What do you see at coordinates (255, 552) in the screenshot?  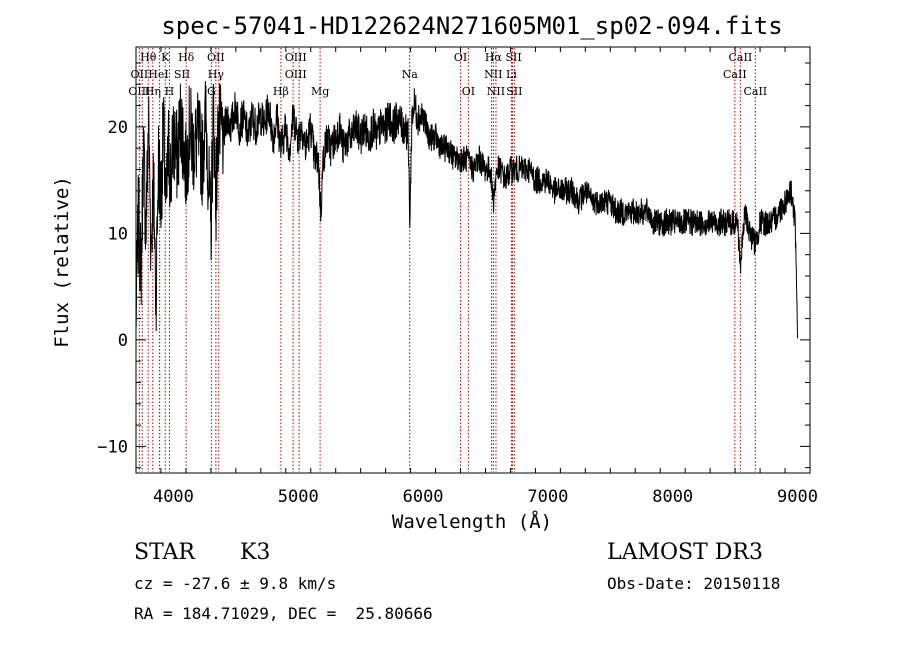 I see `object-subclass: K3` at bounding box center [255, 552].